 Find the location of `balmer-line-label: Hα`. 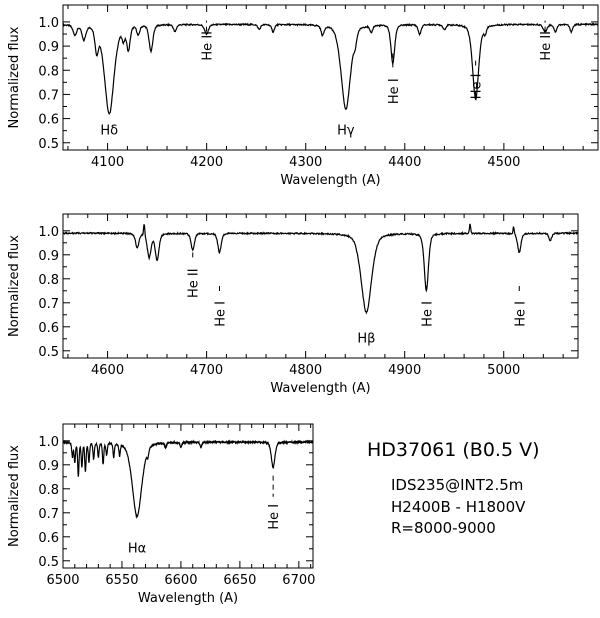

balmer-line-label: Hα is located at coordinates (137, 548).